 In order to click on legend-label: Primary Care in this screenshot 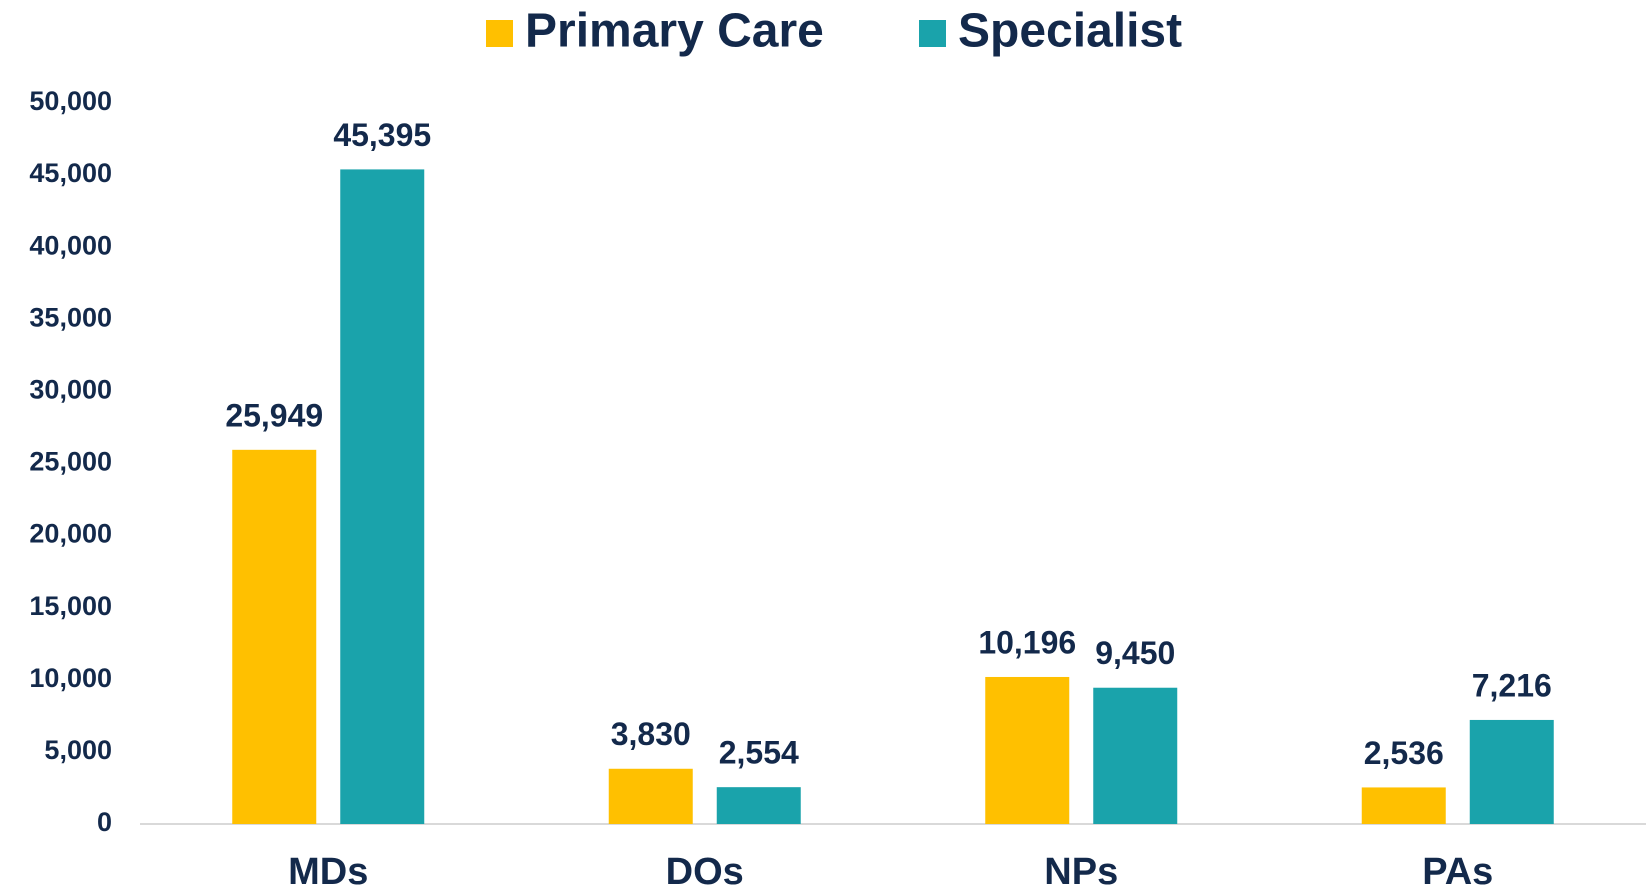, I will do `click(674, 31)`.